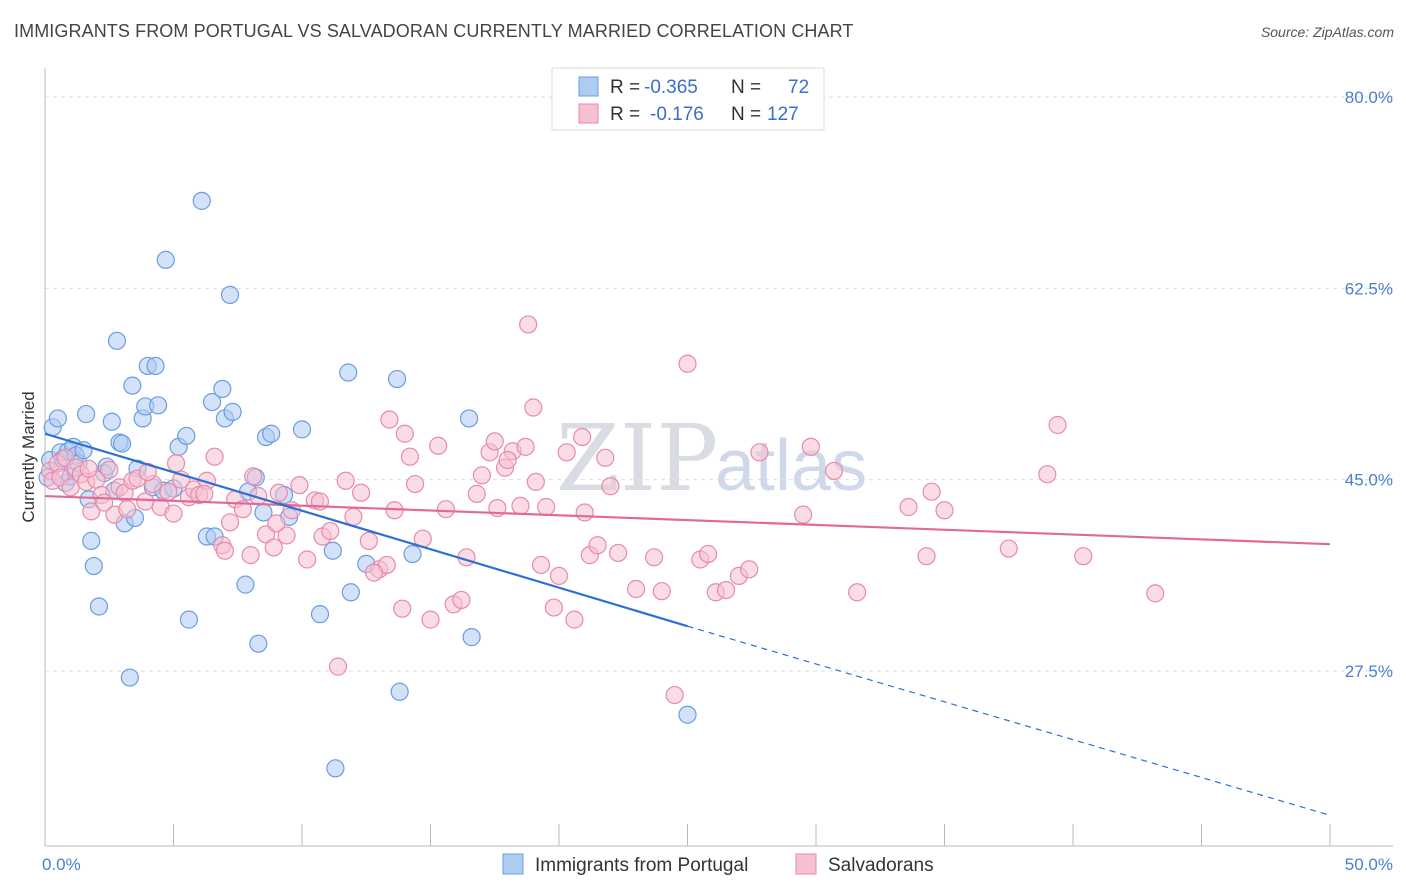 The width and height of the screenshot is (1406, 892). Describe the element at coordinates (746, 87) in the screenshot. I see `legend-n-label-1: N =` at that location.